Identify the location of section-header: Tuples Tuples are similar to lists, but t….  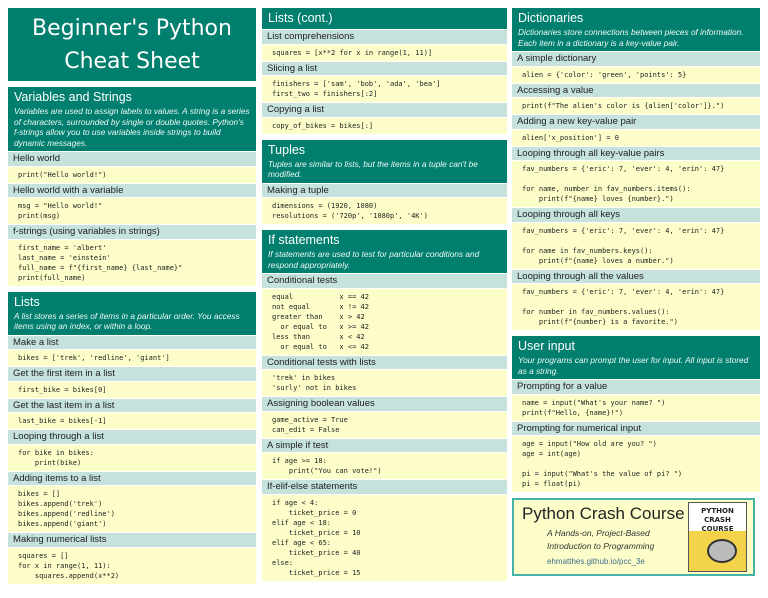
(384, 161).